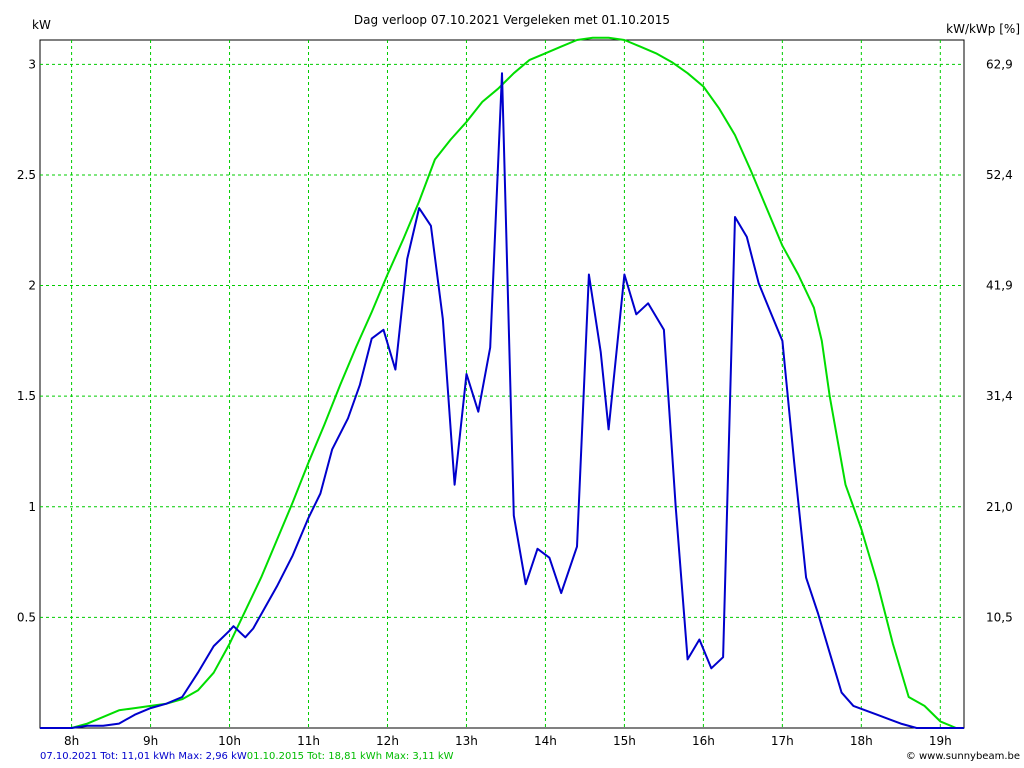 This screenshot has width=1024, height=768. I want to click on y-tick-label-left-2: 1.5, so click(26, 396).